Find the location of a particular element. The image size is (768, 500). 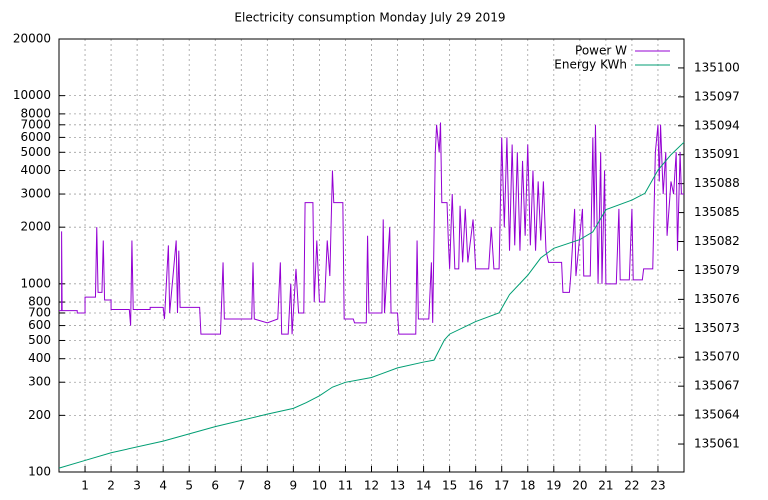

y2-tick-label: 135076 is located at coordinates (717, 299).